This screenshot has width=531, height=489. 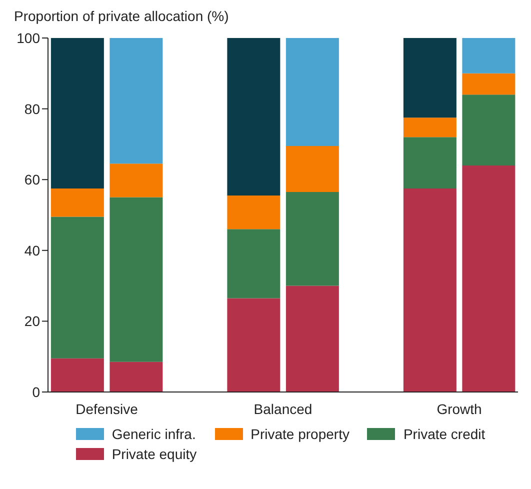 I want to click on y-tick-label: 100, so click(x=28, y=38).